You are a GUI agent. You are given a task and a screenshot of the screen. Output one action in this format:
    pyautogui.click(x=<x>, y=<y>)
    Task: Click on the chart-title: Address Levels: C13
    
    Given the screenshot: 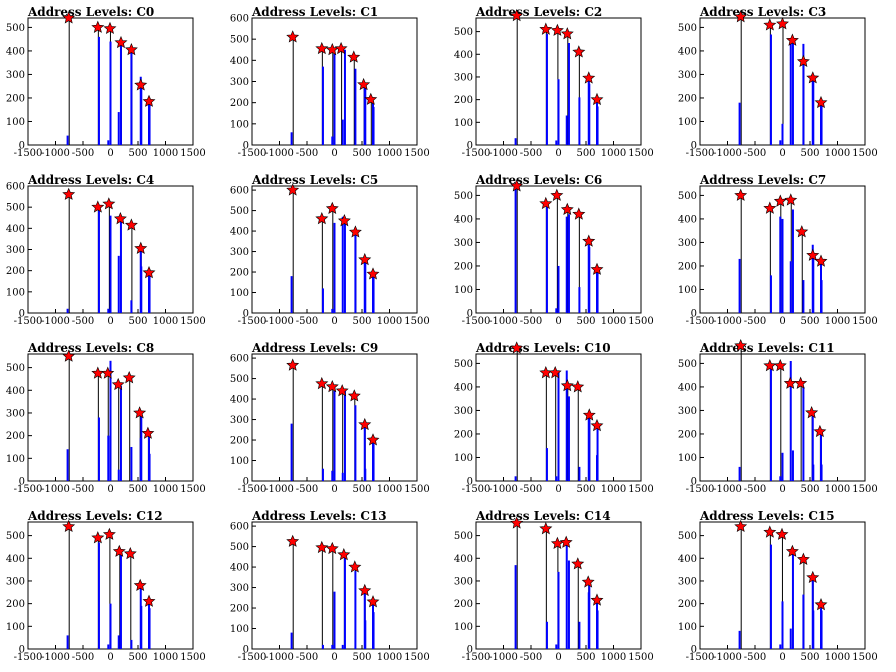 What is the action you would take?
    pyautogui.click(x=319, y=516)
    